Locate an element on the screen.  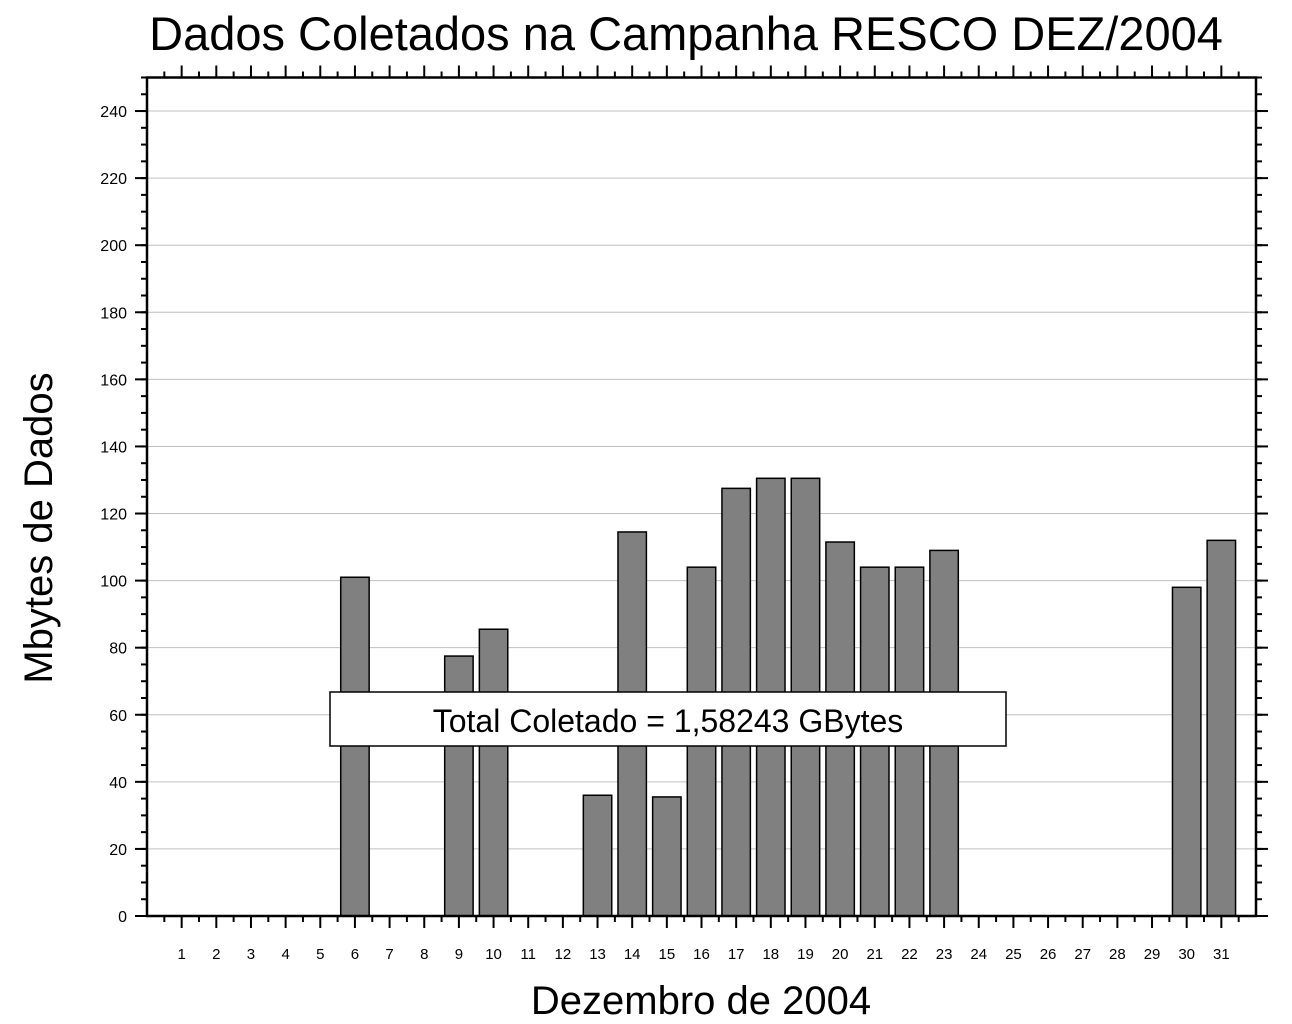
x-tick-label: 16 is located at coordinates (701, 954).